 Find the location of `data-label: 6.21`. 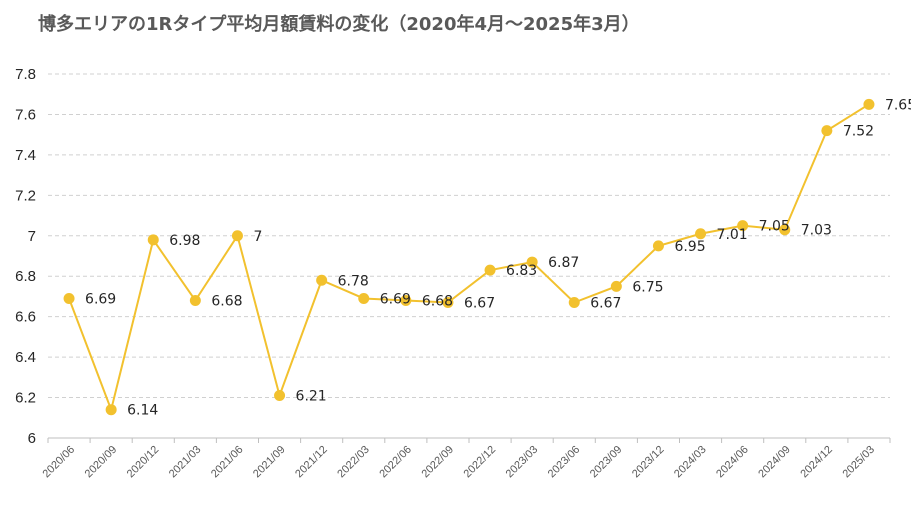

data-label: 6.21 is located at coordinates (311, 397).